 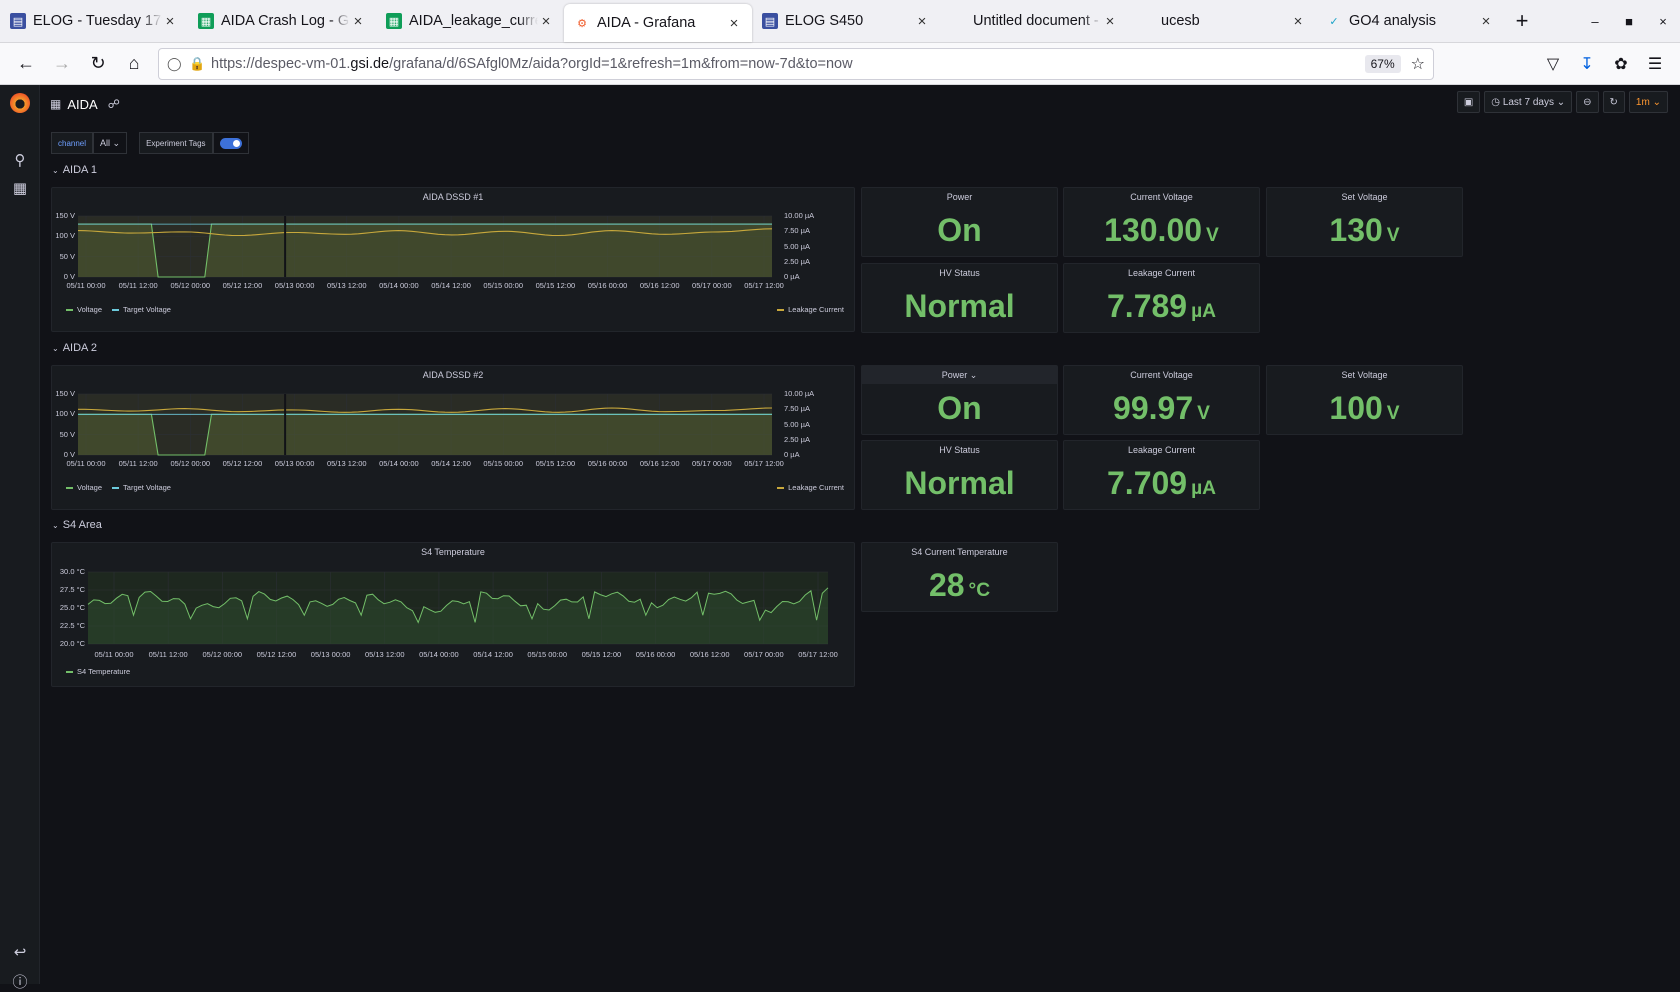 I want to click on stat-unit: µA, so click(x=1203, y=311).